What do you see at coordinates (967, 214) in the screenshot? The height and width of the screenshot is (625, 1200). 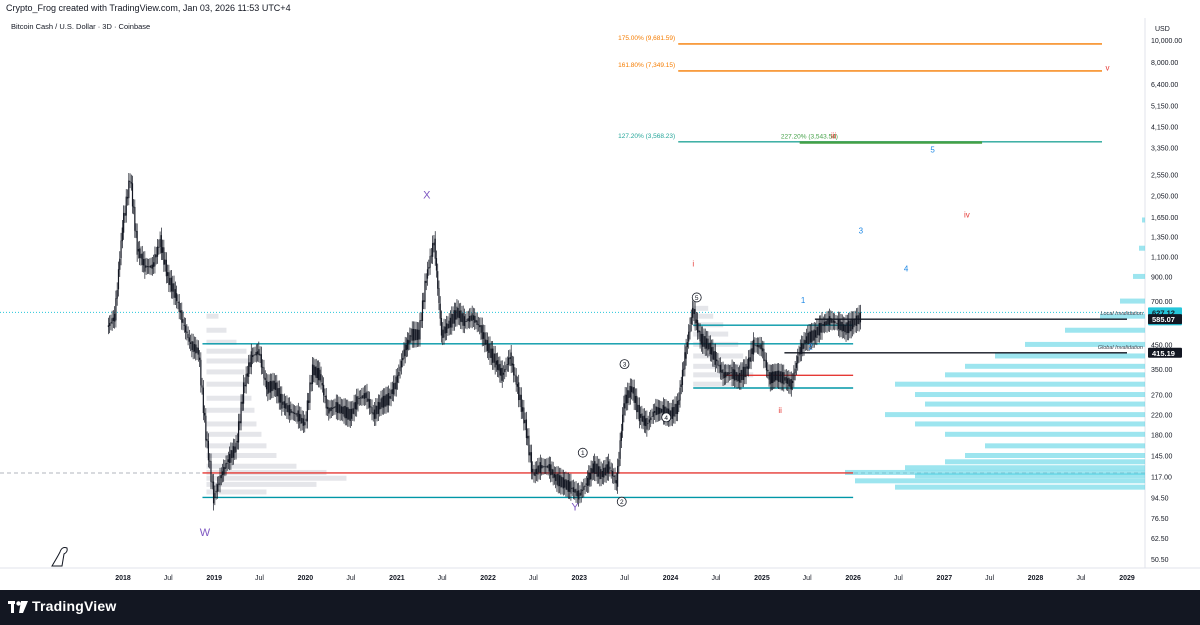 I see `wave-label: iv` at bounding box center [967, 214].